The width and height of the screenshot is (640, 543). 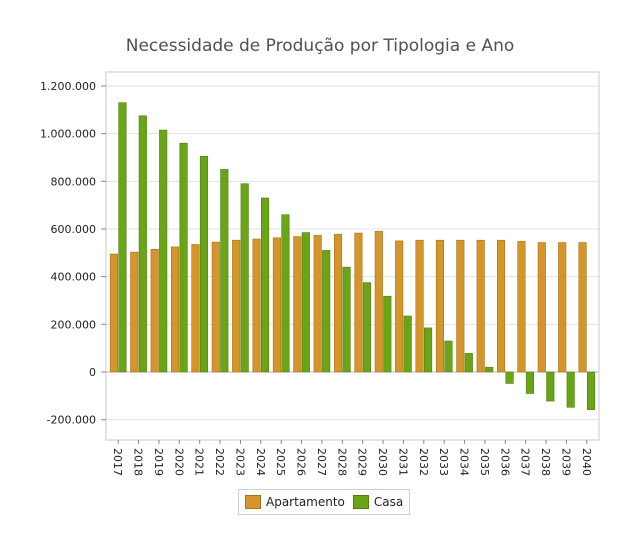 I want to click on bar-apartamento-2039, so click(x=562, y=307).